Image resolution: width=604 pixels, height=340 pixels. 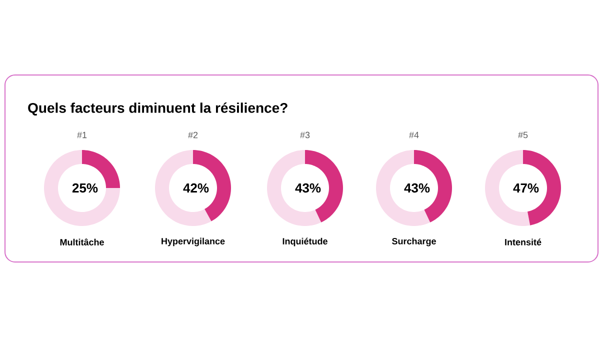 What do you see at coordinates (193, 135) in the screenshot?
I see `chart-title: #2` at bounding box center [193, 135].